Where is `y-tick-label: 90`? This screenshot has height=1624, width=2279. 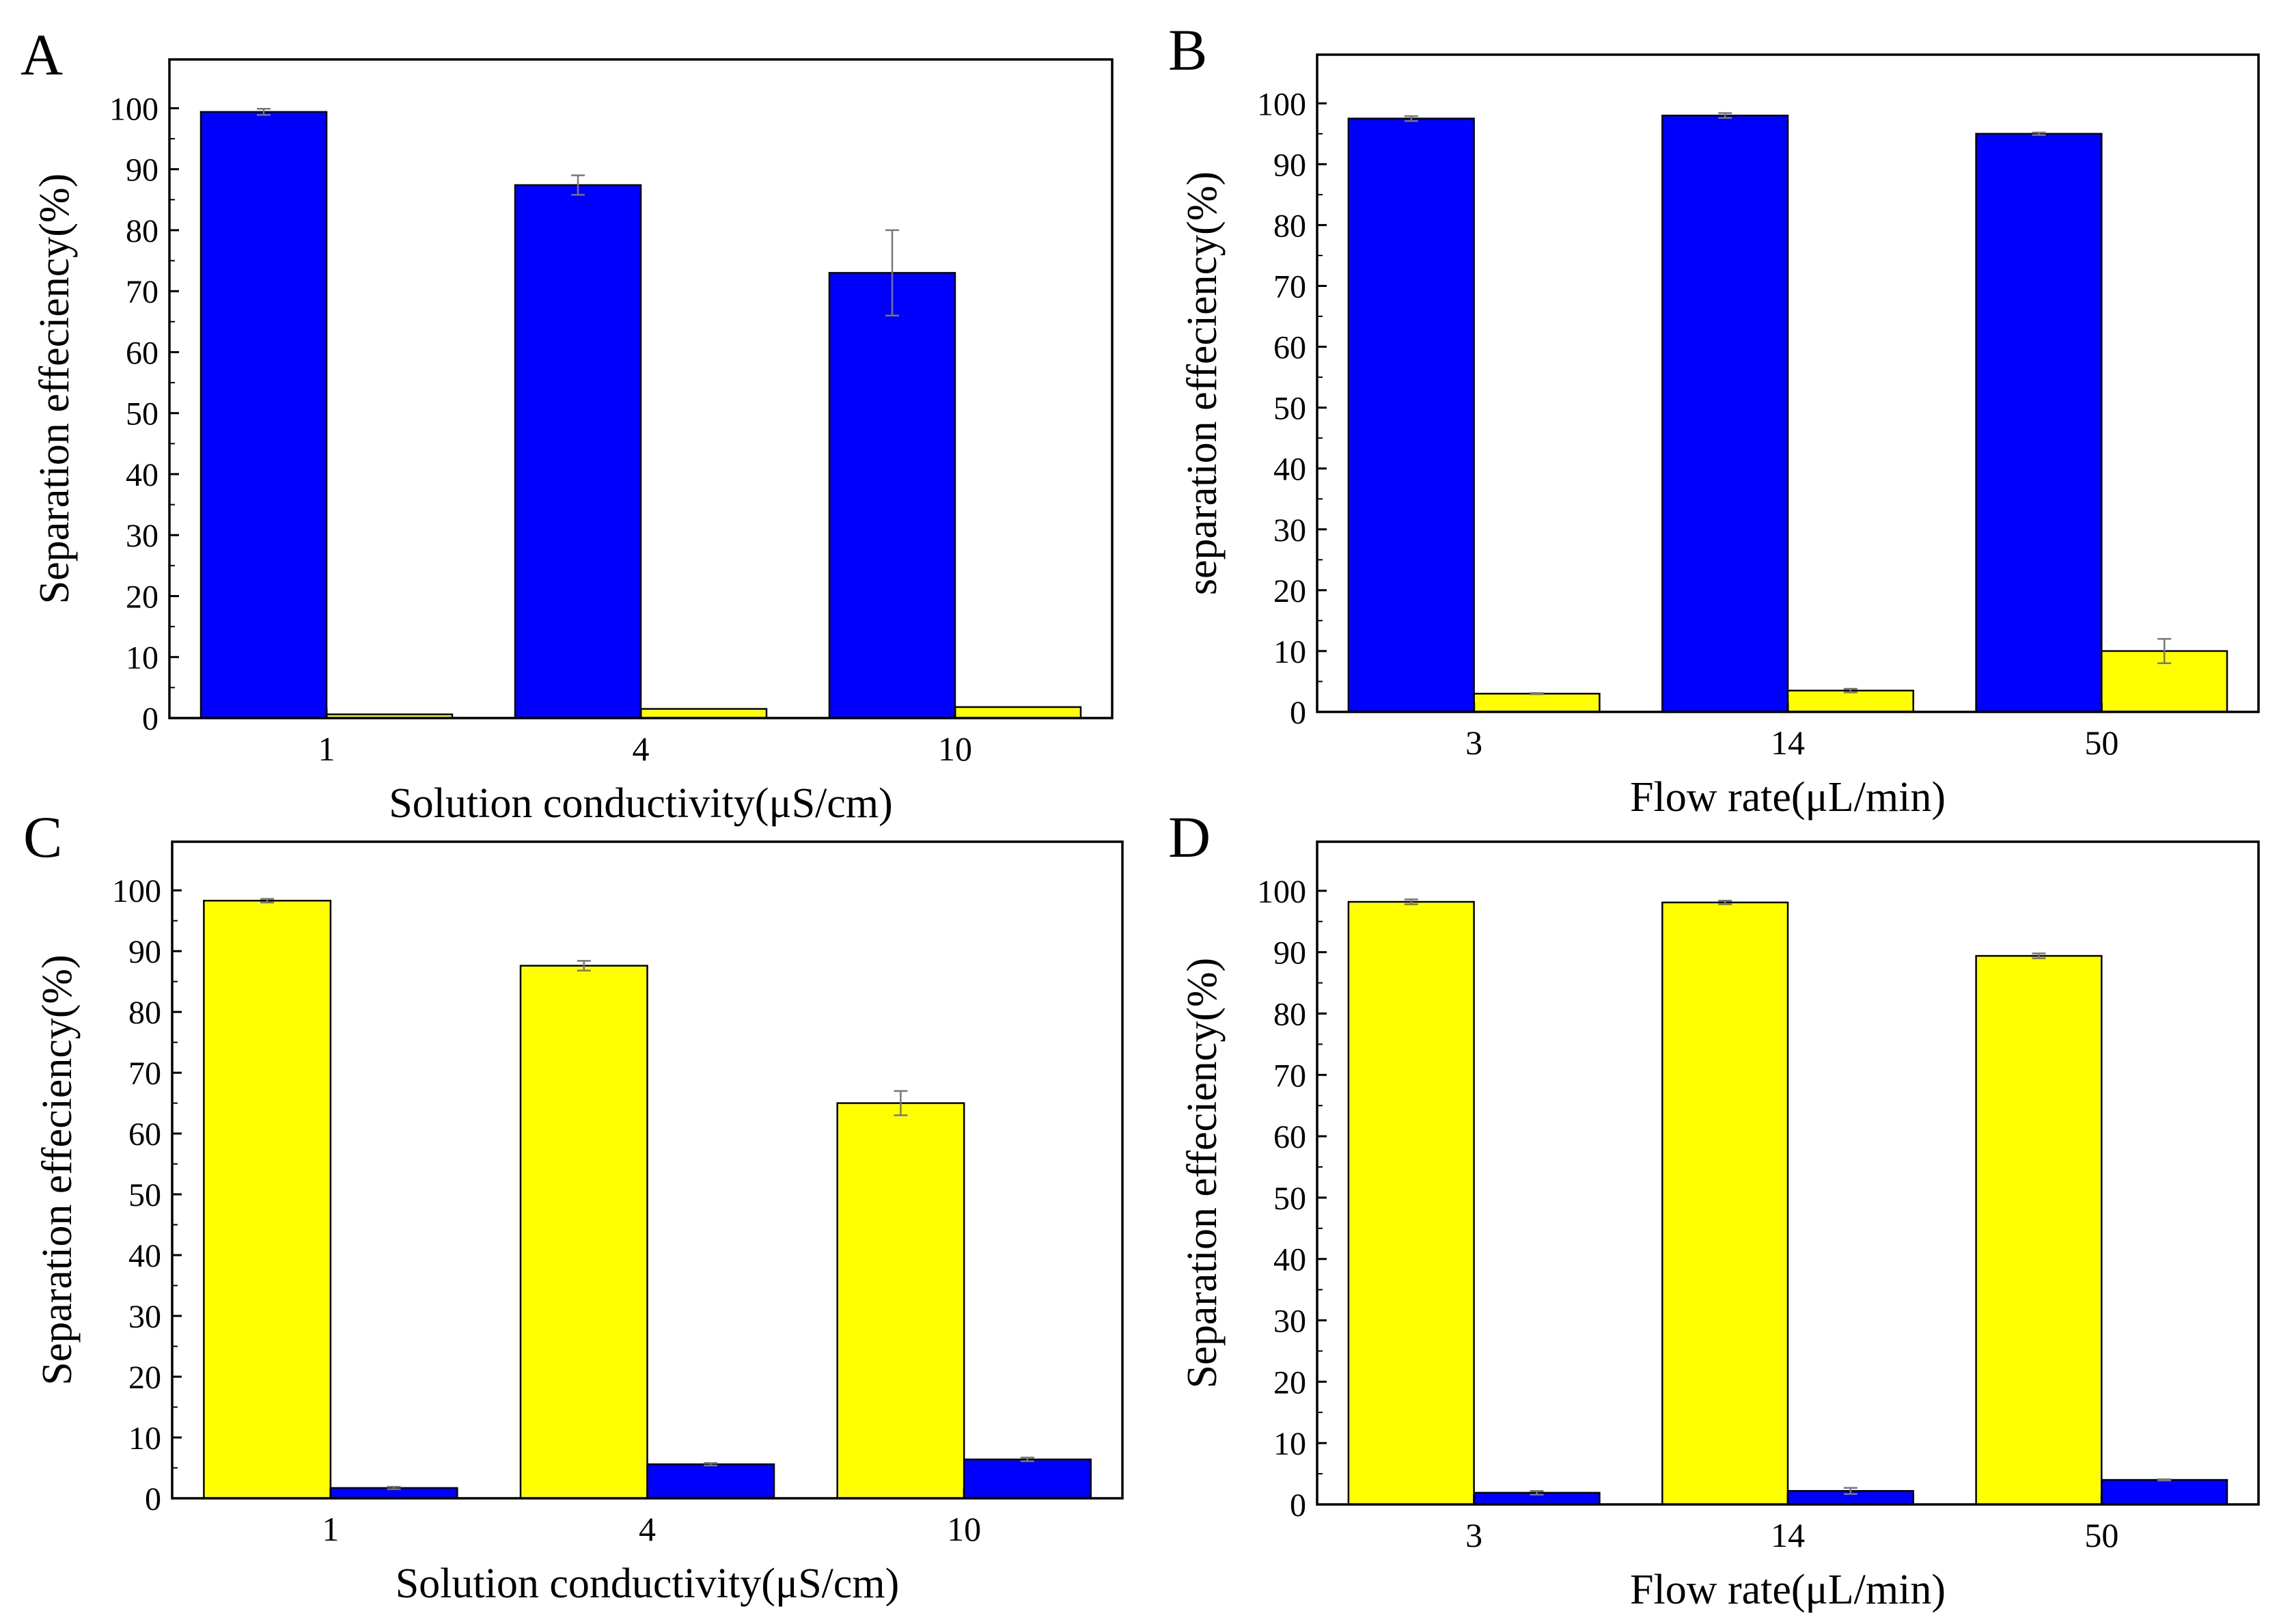 y-tick-label: 90 is located at coordinates (1289, 953).